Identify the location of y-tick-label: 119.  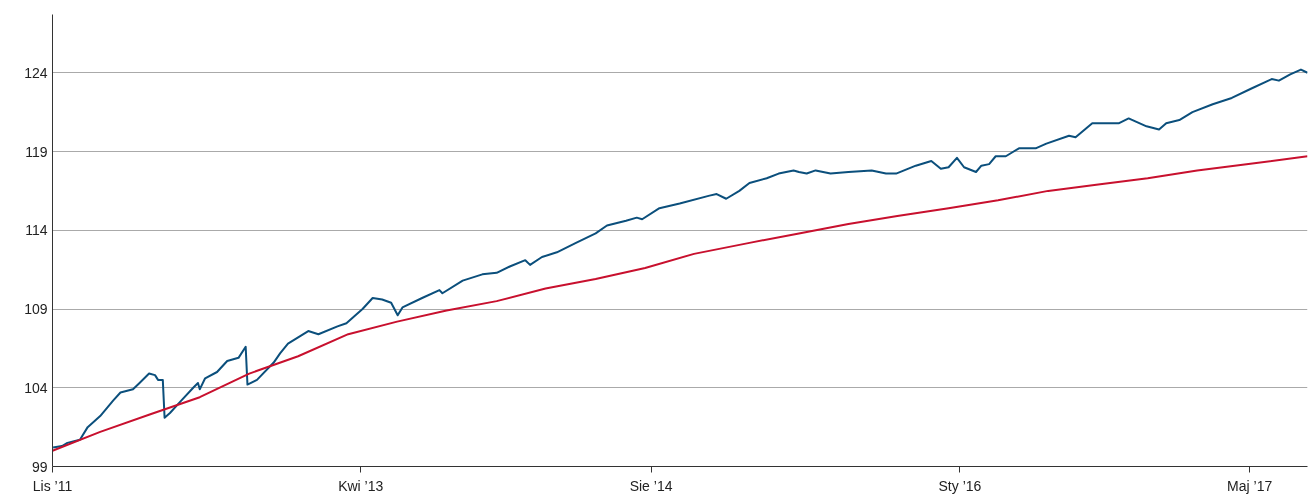
(36, 151).